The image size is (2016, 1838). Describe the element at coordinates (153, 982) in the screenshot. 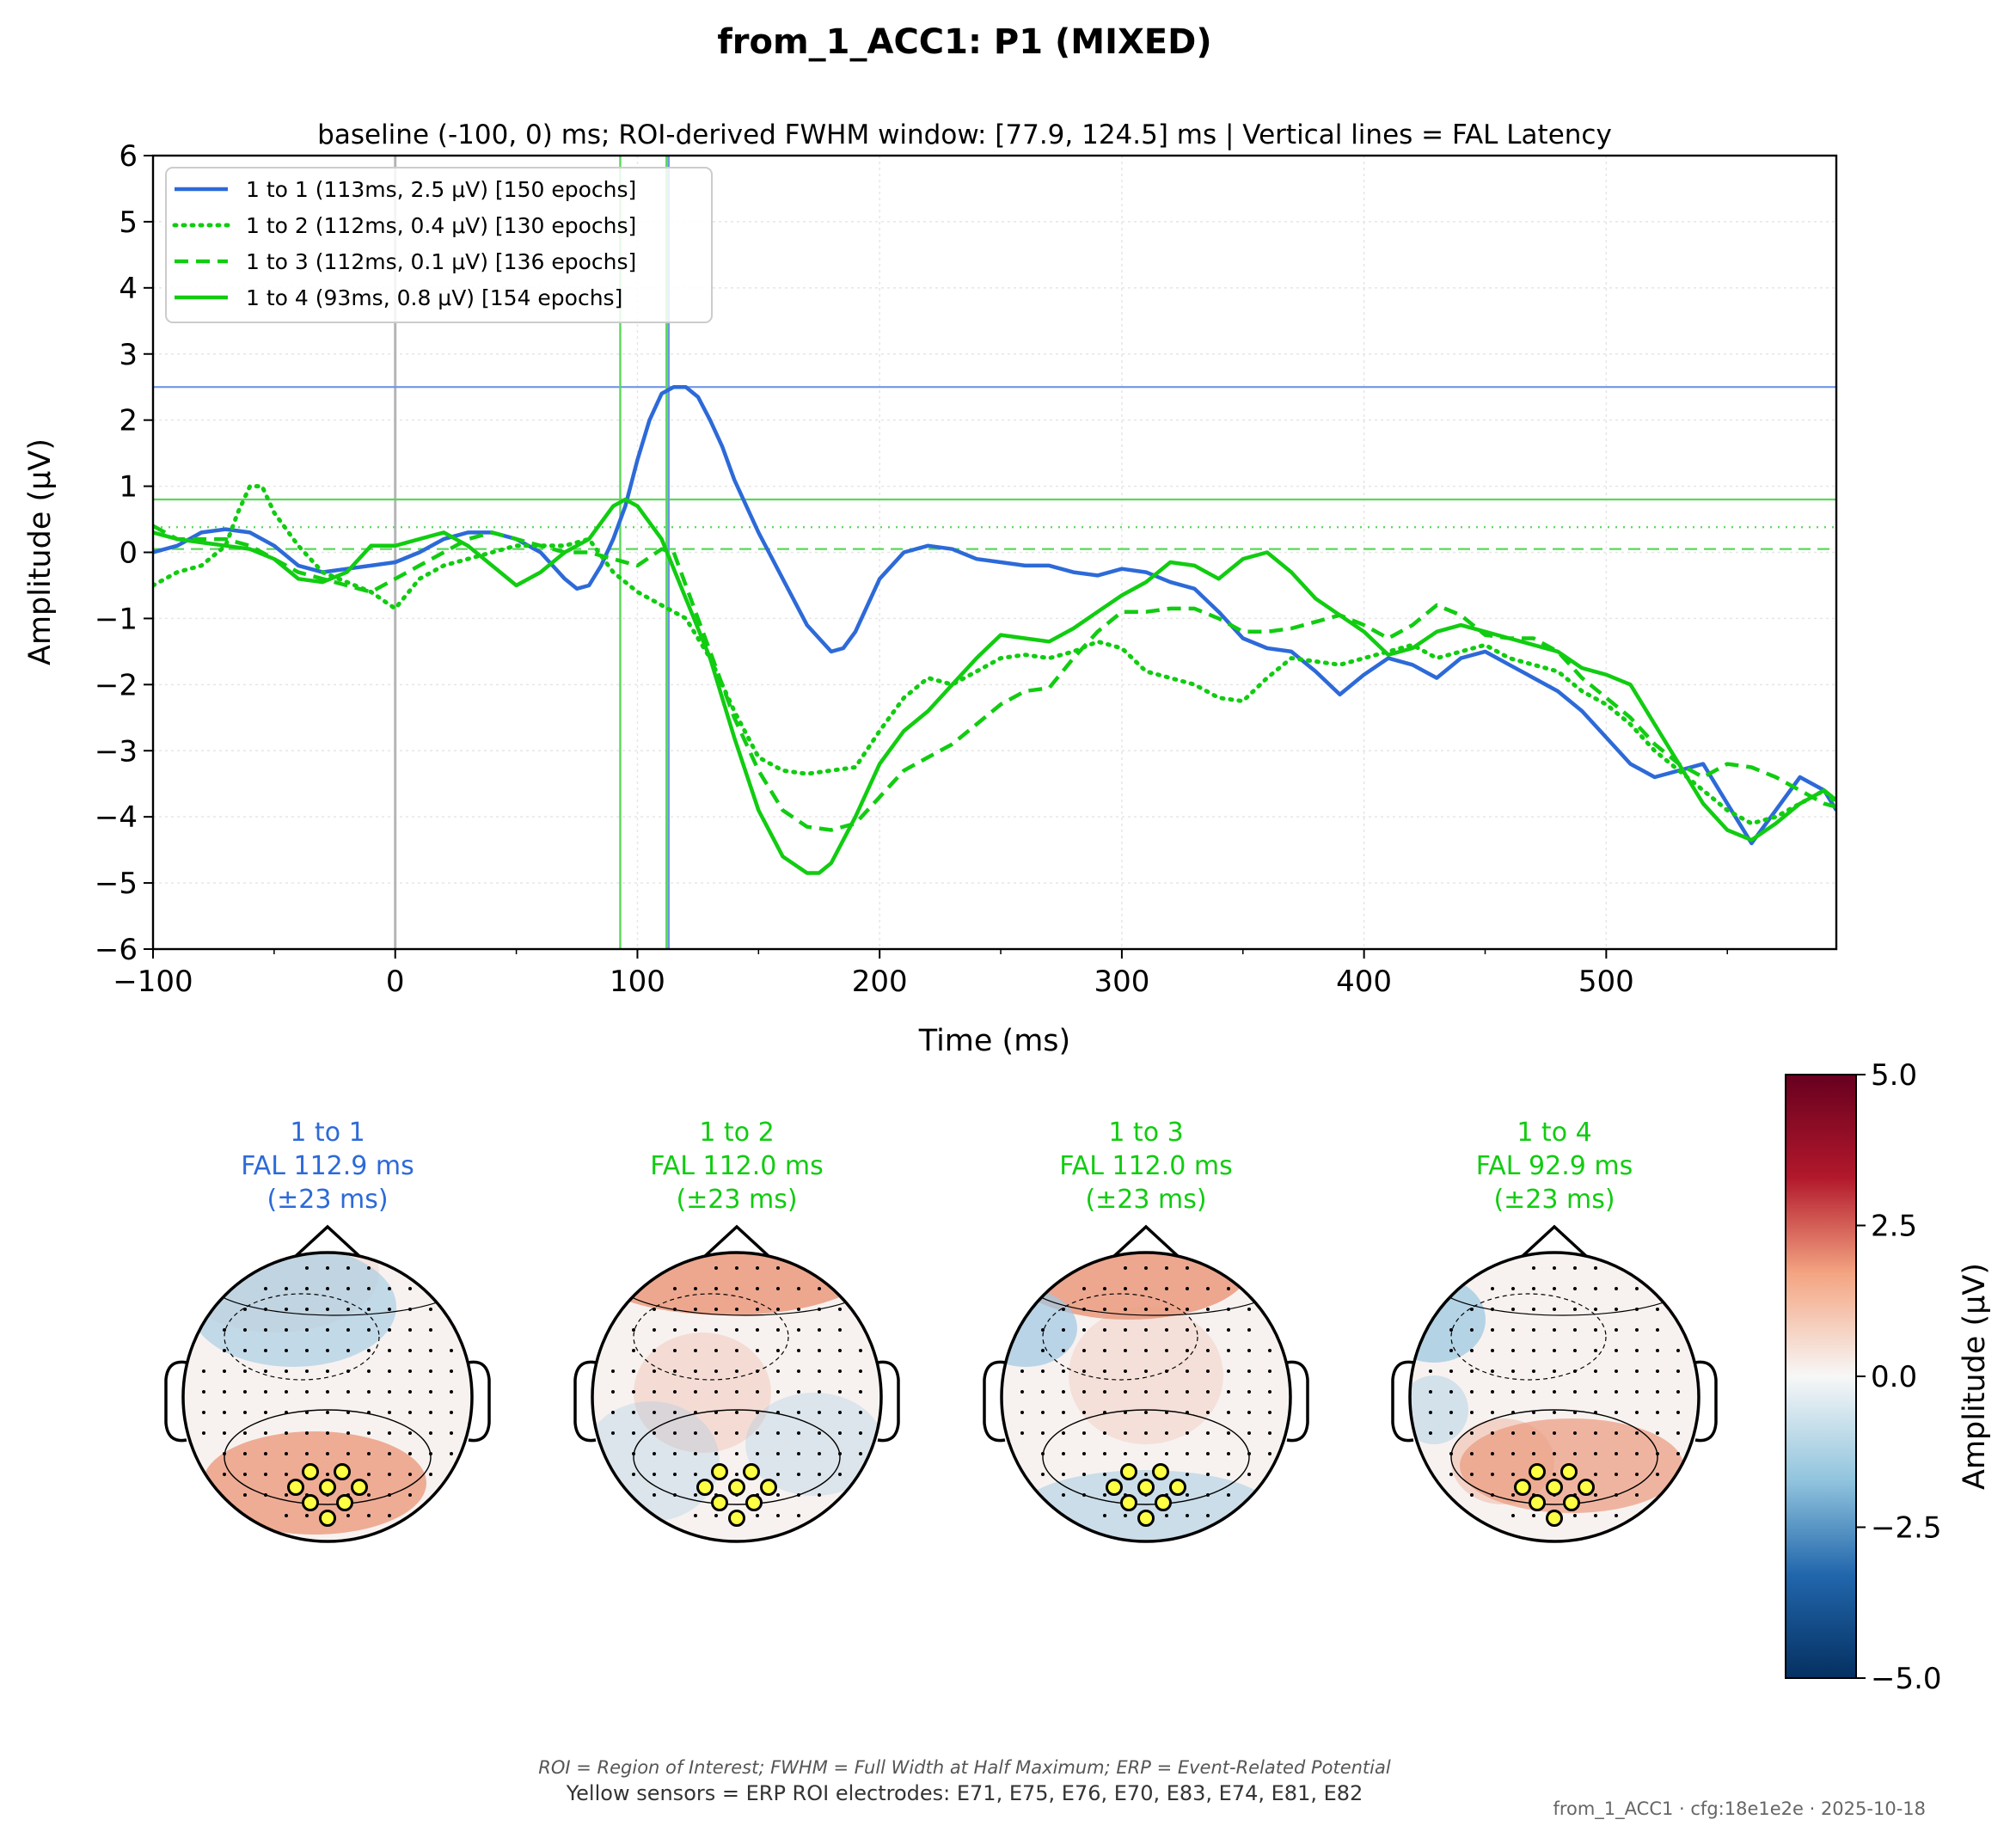

I see `x-tick-label-0: −100` at that location.